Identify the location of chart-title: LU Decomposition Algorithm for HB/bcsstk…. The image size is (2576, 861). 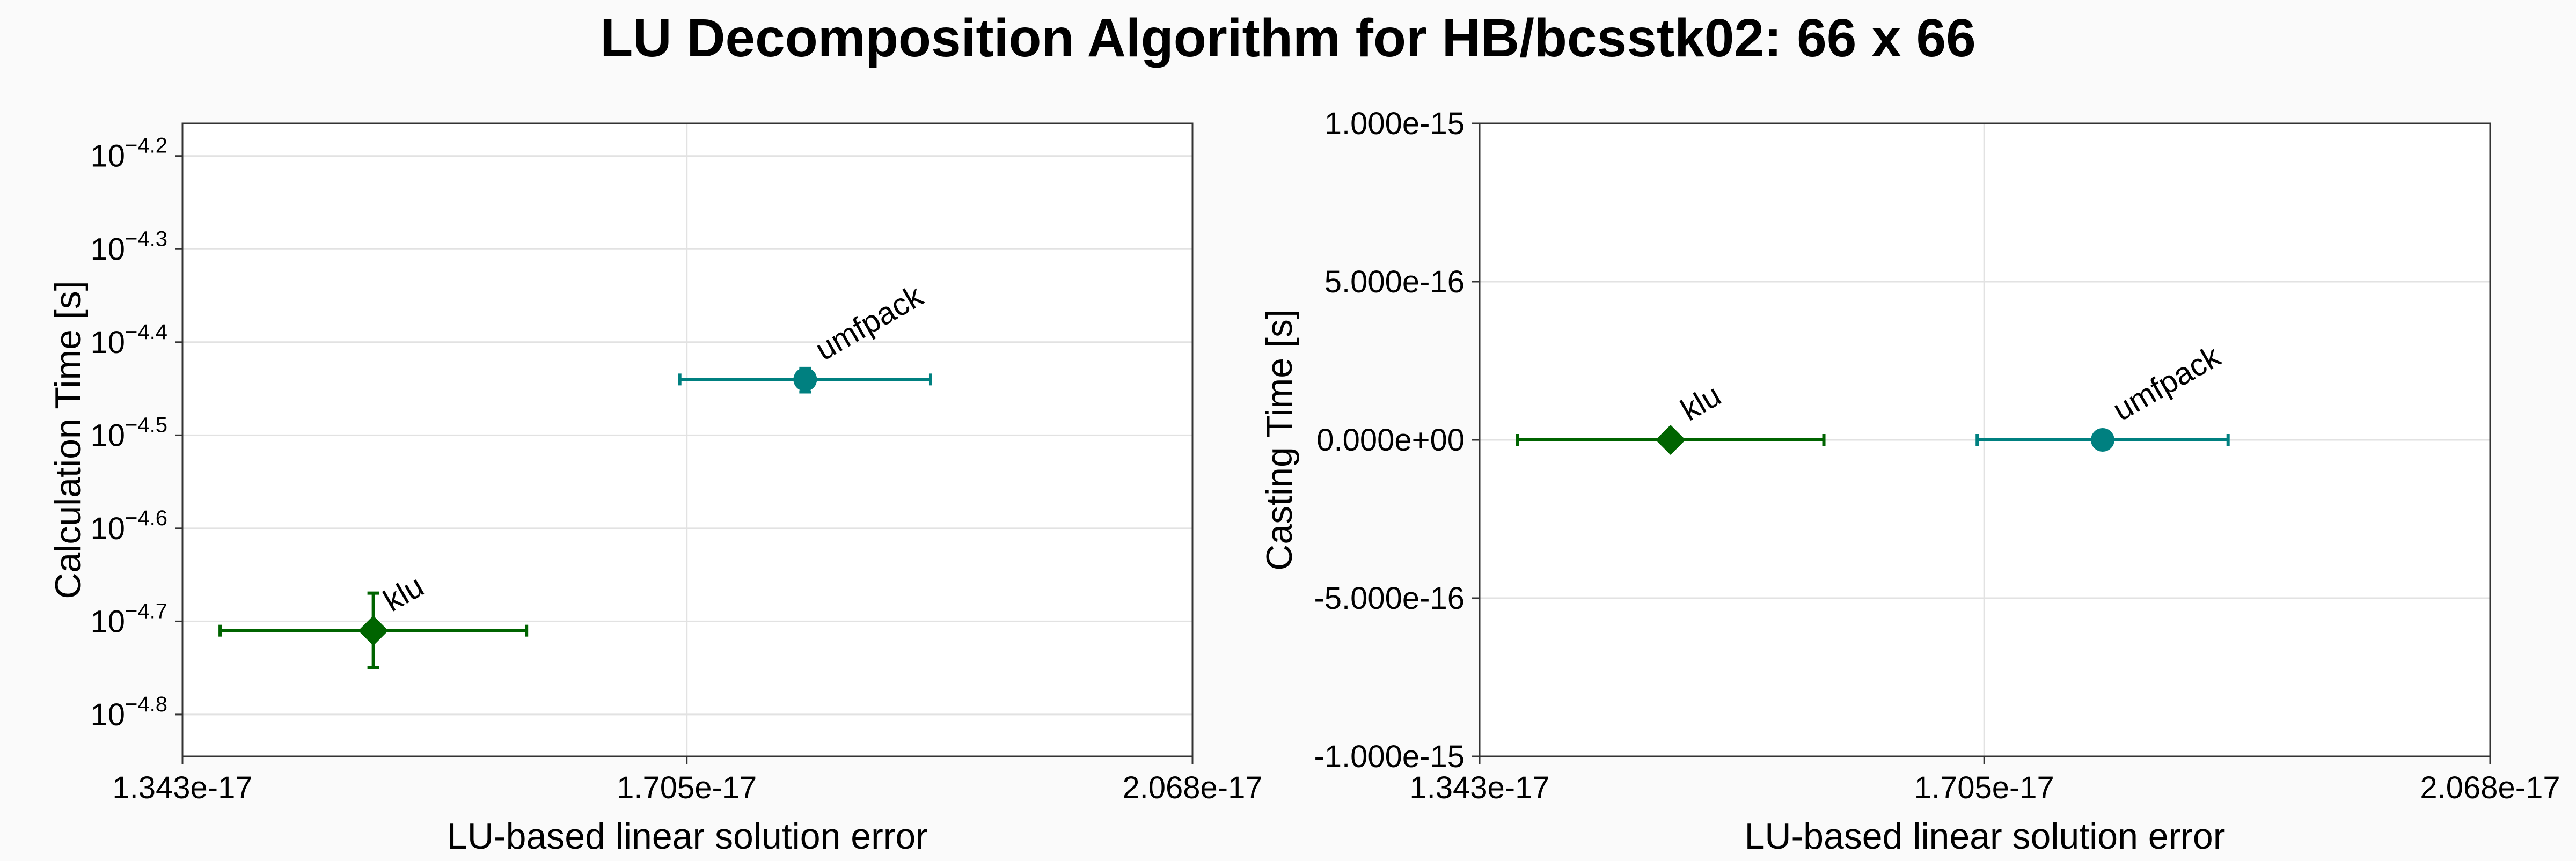
(1287, 38).